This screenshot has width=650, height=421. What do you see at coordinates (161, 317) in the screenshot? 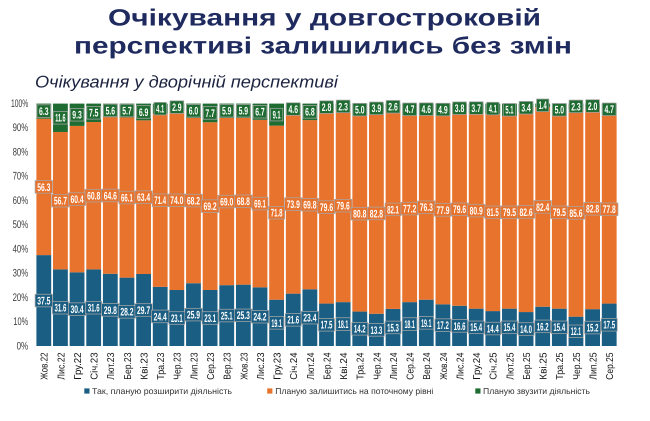
I see `svg-text: 24.4` at bounding box center [161, 317].